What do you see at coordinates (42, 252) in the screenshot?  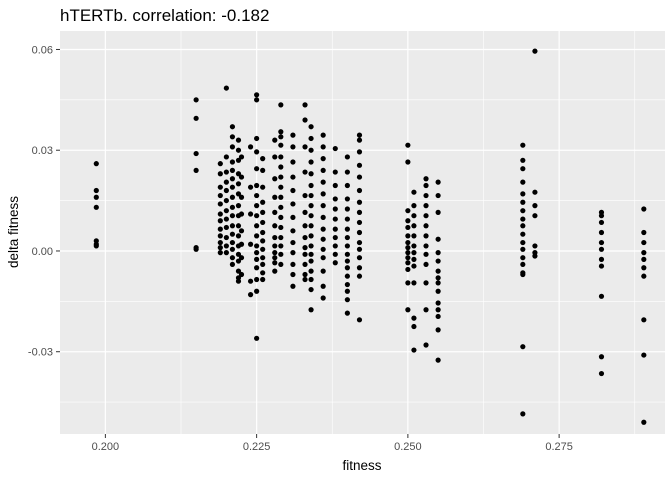 I see `y-tick-label: 0.00` at bounding box center [42, 252].